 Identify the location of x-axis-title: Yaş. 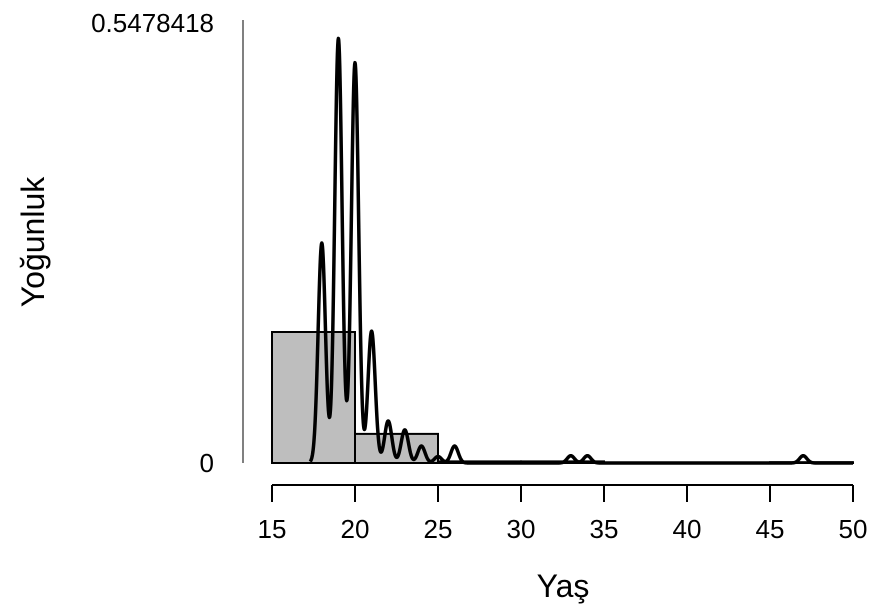
(563, 586).